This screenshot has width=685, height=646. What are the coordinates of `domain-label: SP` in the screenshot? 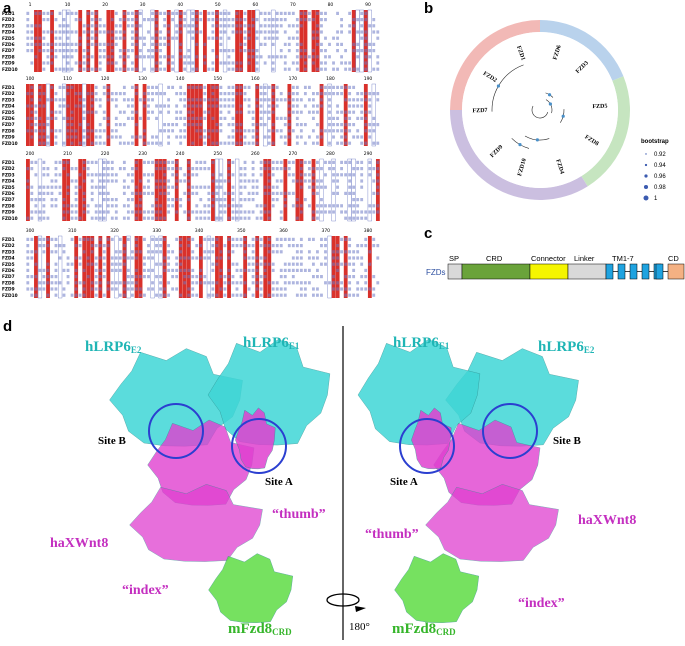 It's located at (454, 258).